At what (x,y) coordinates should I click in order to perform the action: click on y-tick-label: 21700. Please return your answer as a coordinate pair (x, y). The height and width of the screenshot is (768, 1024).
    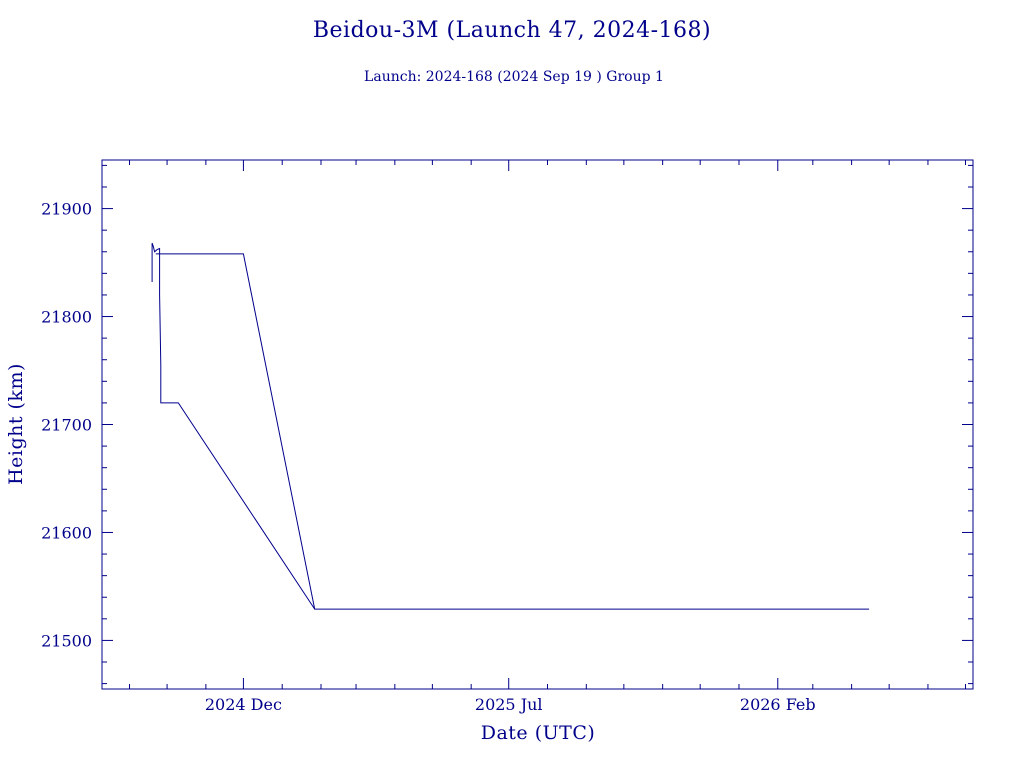
    Looking at the image, I should click on (66, 425).